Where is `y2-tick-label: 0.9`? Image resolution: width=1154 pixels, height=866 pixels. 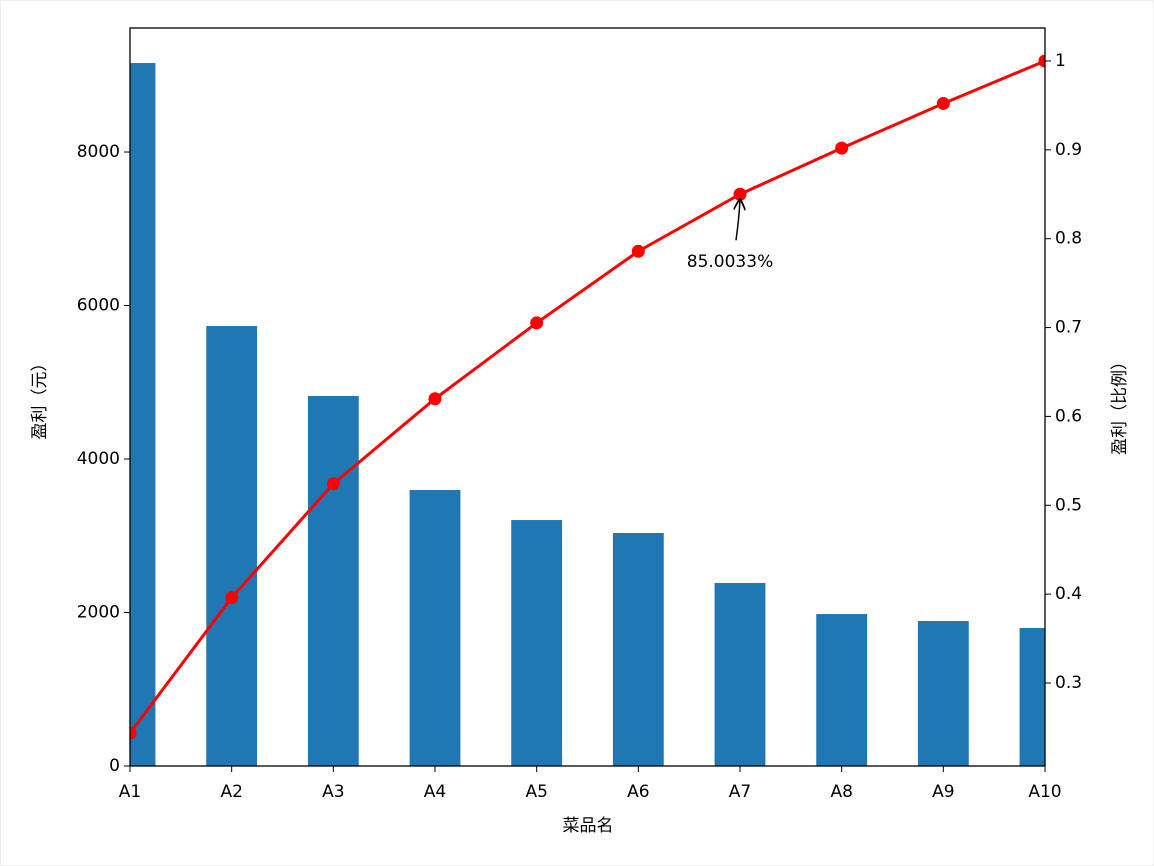
y2-tick-label: 0.9 is located at coordinates (1068, 150).